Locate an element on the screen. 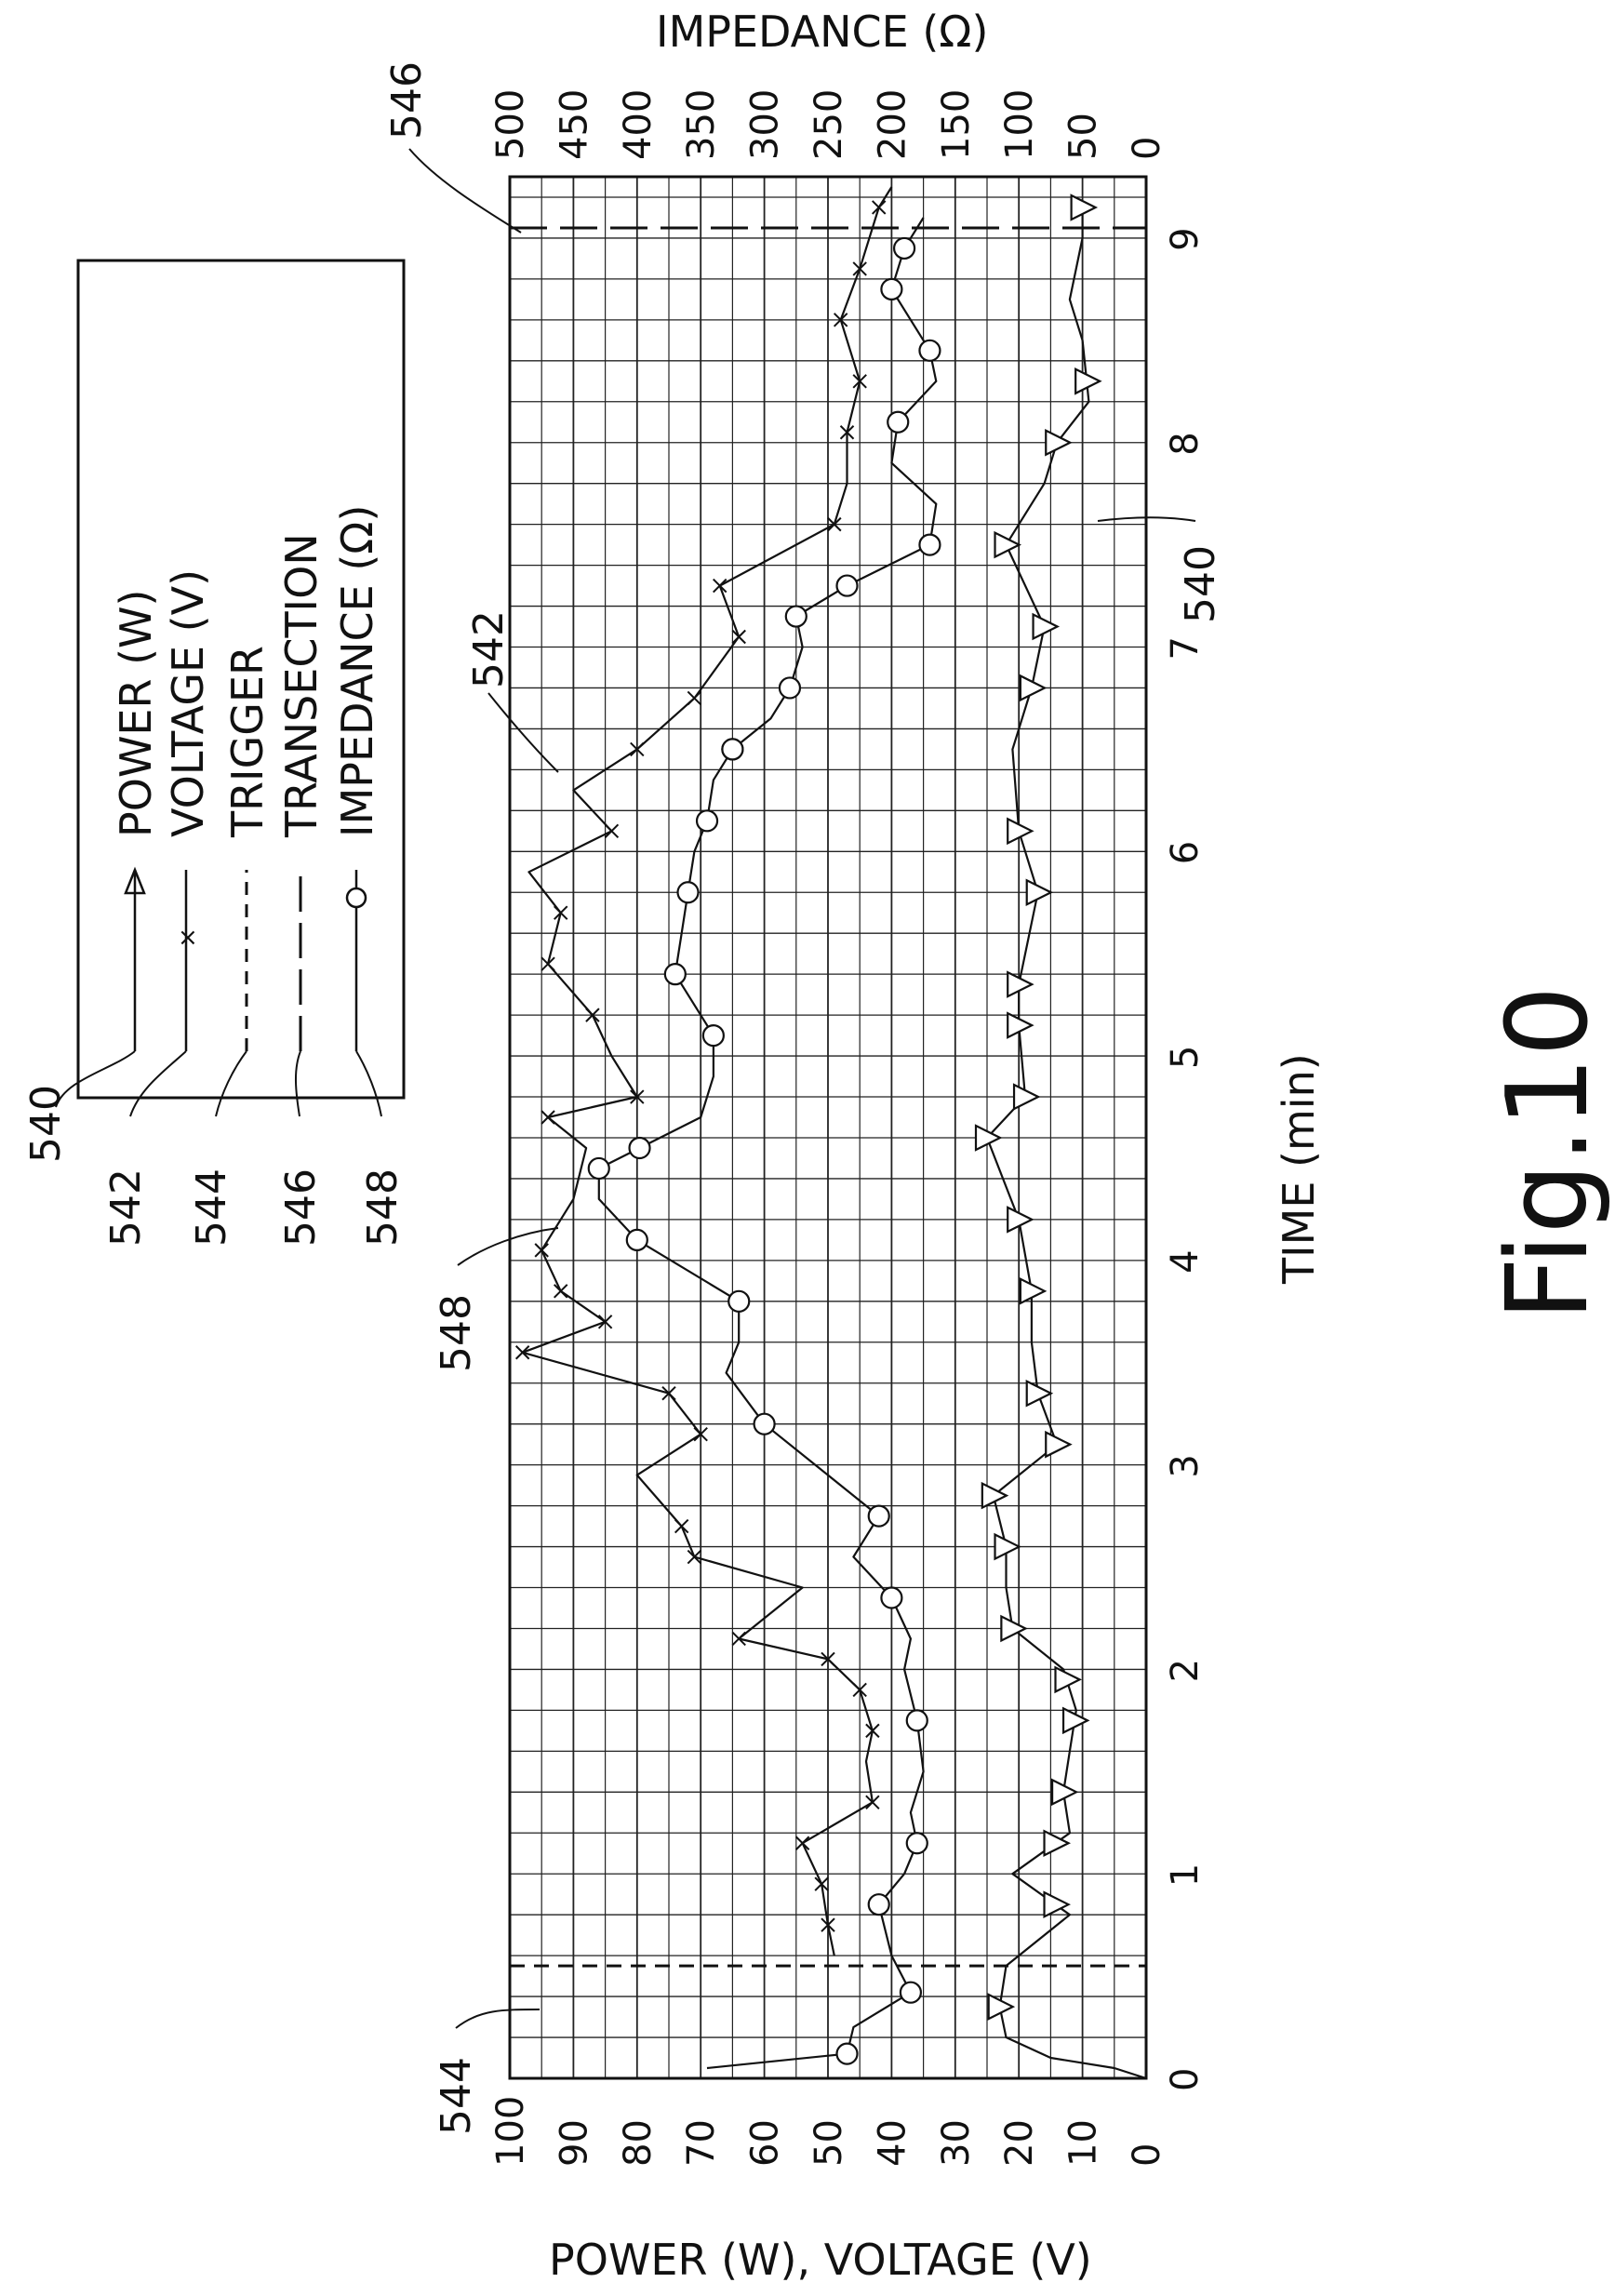 The width and height of the screenshot is (1615, 2296). ref-542-plot: 542 is located at coordinates (489, 649).